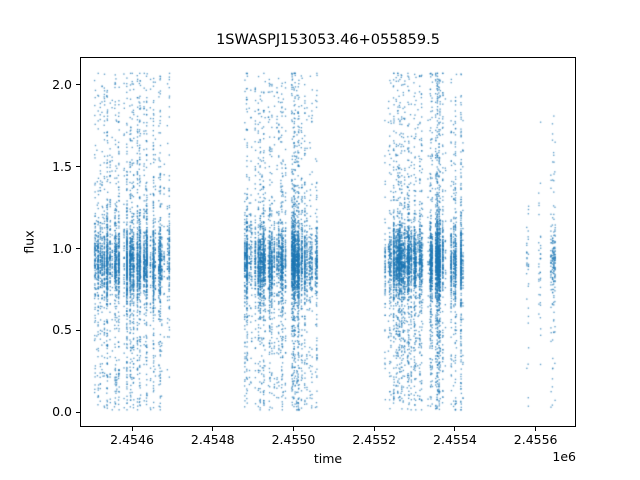 The width and height of the screenshot is (640, 480). What do you see at coordinates (564, 456) in the screenshot?
I see `x-axis-offset-label: 1e6` at bounding box center [564, 456].